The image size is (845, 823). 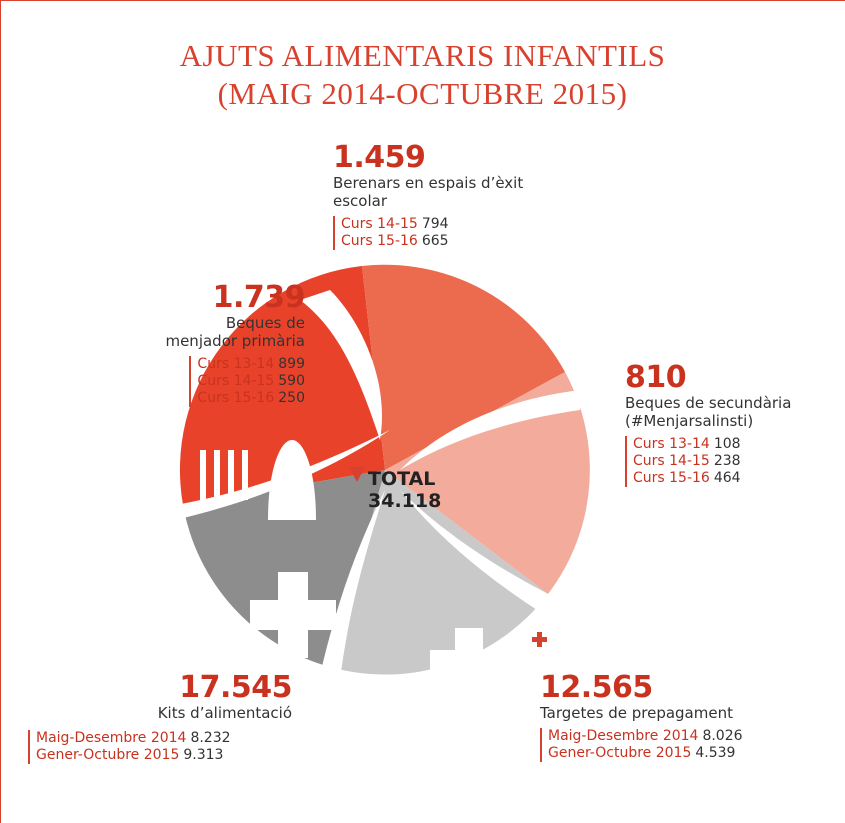 I want to click on fork-icon, so click(x=224, y=475).